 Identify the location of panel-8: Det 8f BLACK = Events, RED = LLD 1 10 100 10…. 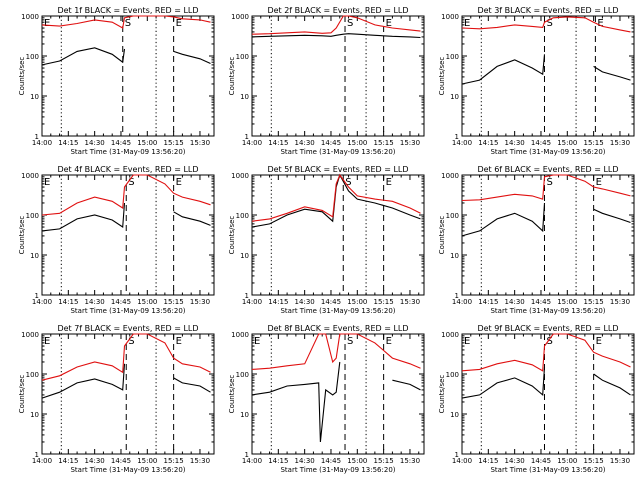
(326, 399).